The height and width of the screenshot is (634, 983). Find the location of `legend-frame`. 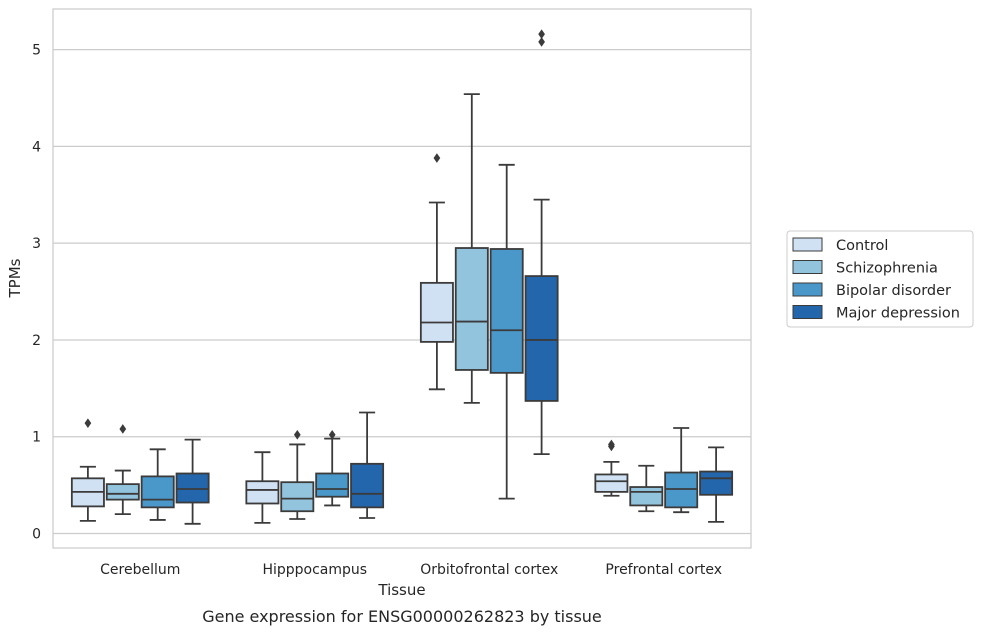

legend-frame is located at coordinates (880, 279).